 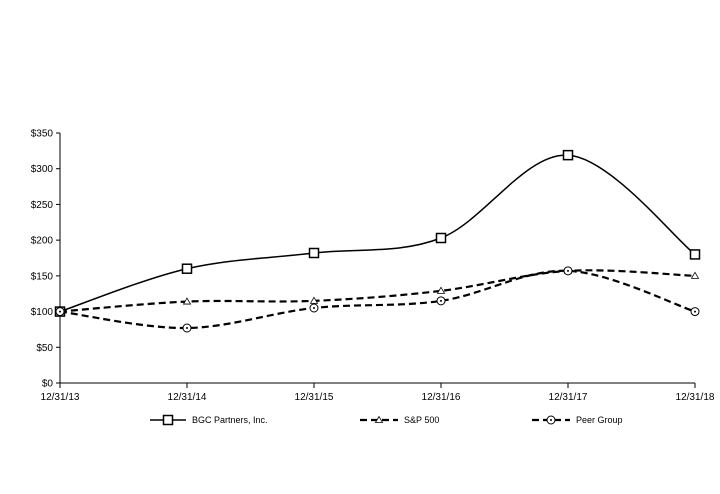 What do you see at coordinates (568, 397) in the screenshot?
I see `x-tick-label: 12/31/17` at bounding box center [568, 397].